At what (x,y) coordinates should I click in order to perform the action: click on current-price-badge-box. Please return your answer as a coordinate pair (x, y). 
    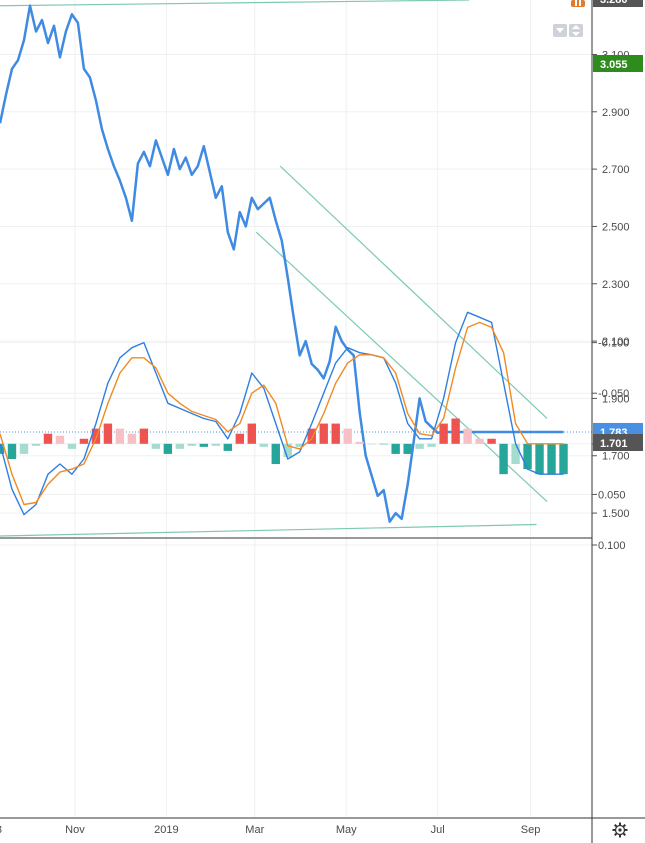
    Looking at the image, I should click on (618, 63).